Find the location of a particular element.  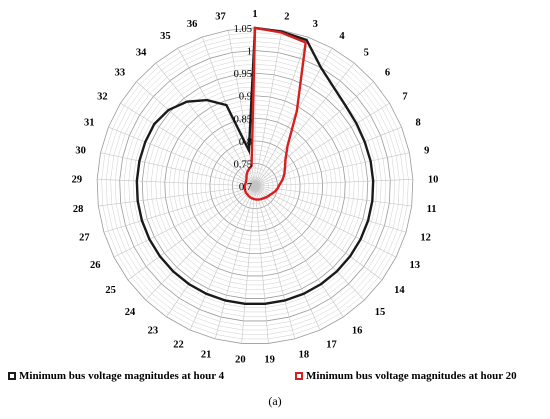

category-label: 17 is located at coordinates (331, 345).